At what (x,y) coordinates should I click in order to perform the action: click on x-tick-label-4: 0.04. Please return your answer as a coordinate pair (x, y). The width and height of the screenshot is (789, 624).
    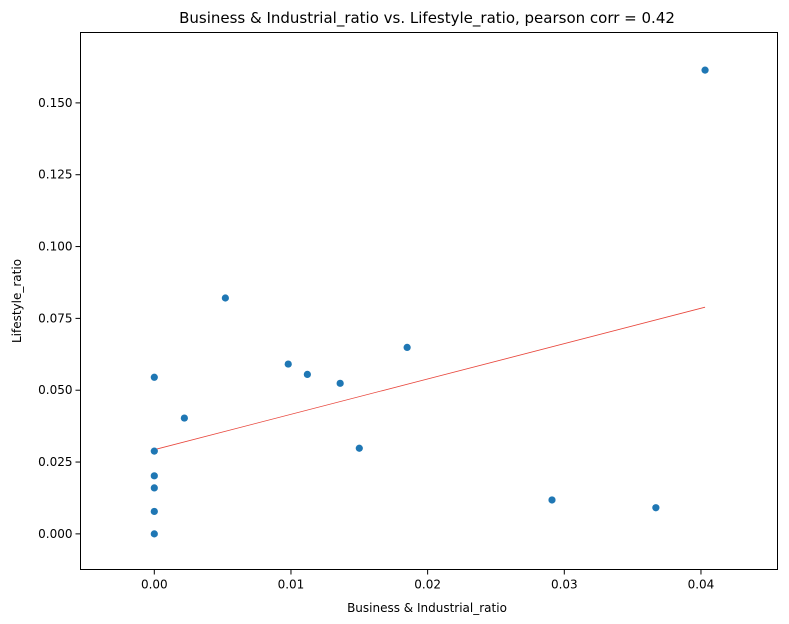
    Looking at the image, I should click on (701, 585).